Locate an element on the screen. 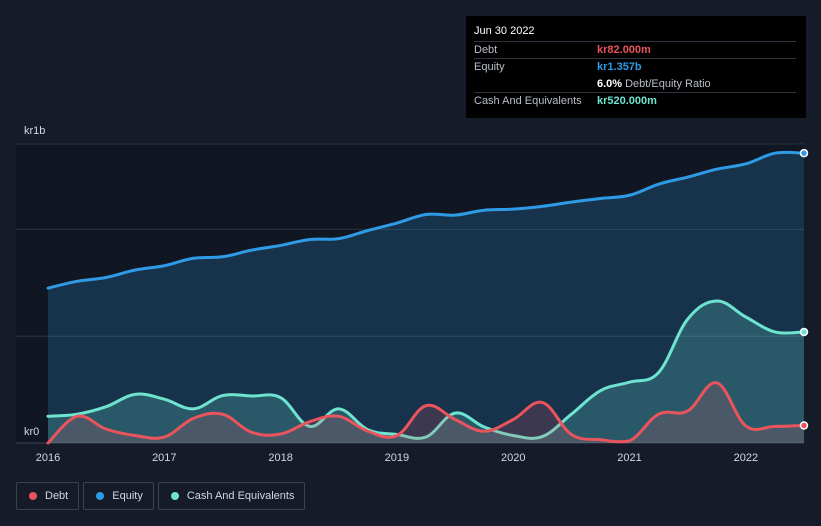 The width and height of the screenshot is (821, 526). x-tick-label-2016: 2016 is located at coordinates (48, 458).